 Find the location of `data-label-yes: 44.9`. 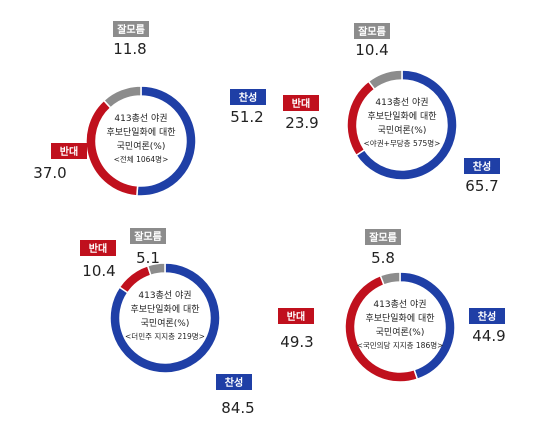

data-label-yes: 44.9 is located at coordinates (488, 336).